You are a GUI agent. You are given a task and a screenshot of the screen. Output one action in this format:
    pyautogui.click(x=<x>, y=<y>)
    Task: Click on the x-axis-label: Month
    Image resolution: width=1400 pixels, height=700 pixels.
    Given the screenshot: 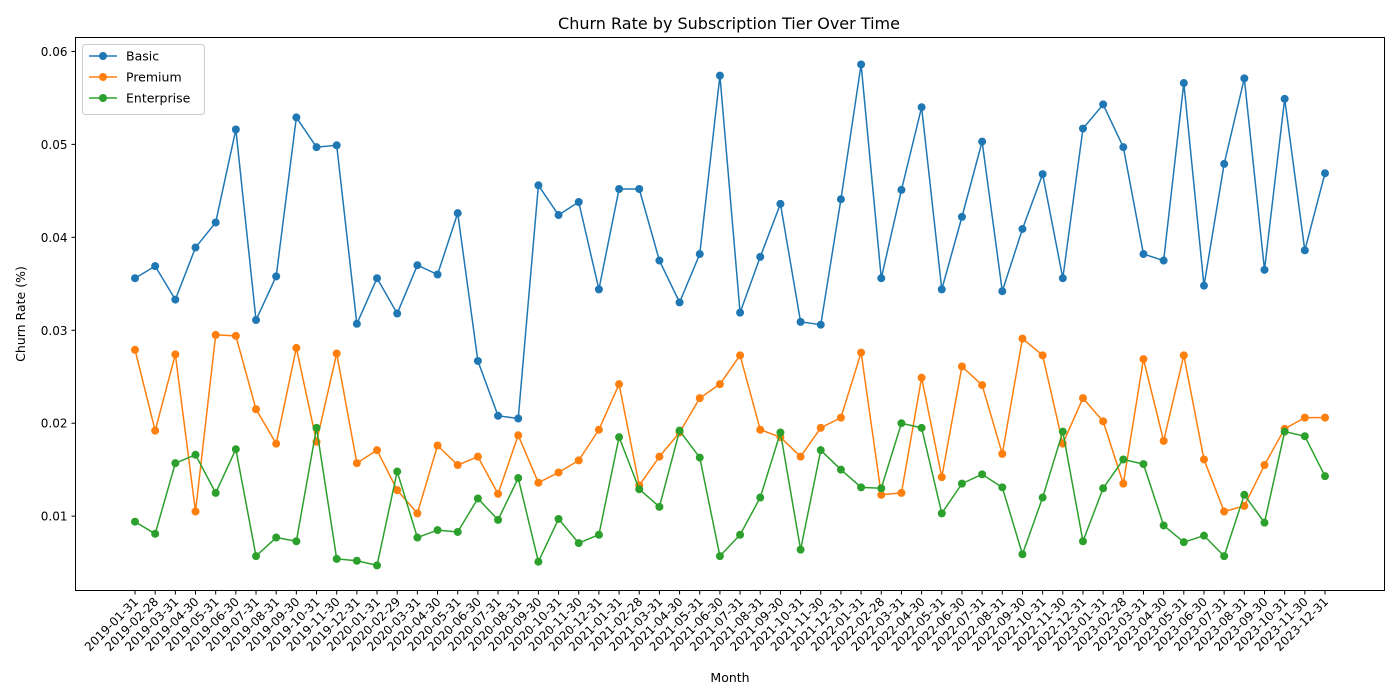 What is the action you would take?
    pyautogui.click(x=729, y=677)
    